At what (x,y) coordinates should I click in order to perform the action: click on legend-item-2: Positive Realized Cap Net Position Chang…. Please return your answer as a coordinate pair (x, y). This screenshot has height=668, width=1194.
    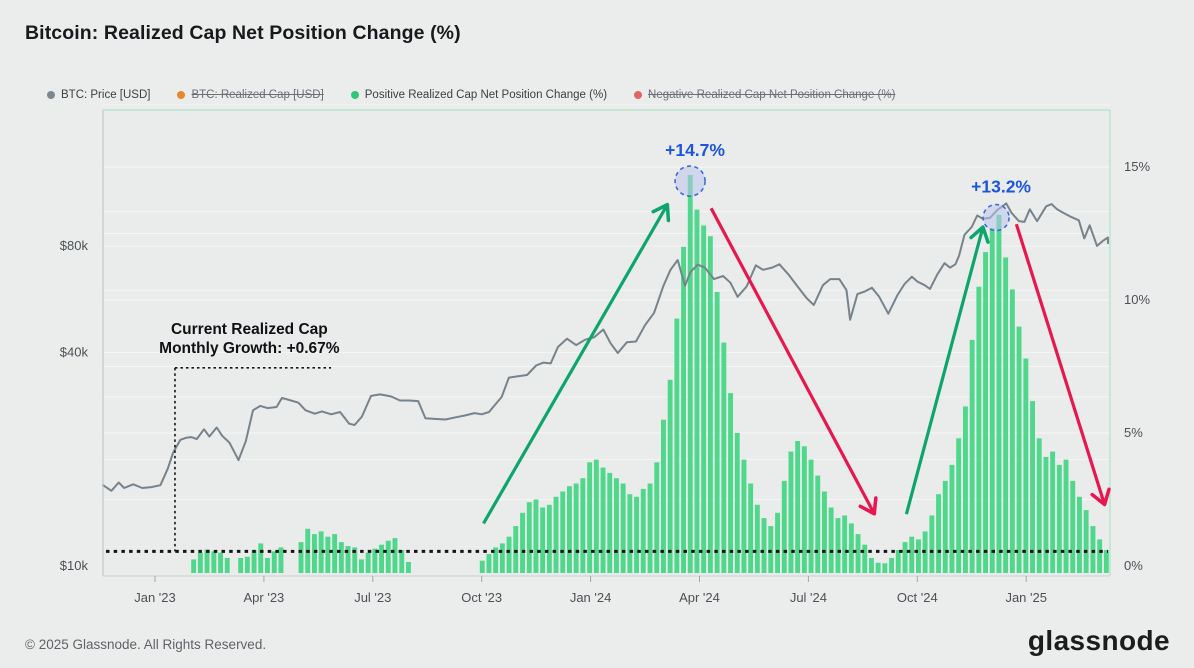
    Looking at the image, I should click on (478, 95).